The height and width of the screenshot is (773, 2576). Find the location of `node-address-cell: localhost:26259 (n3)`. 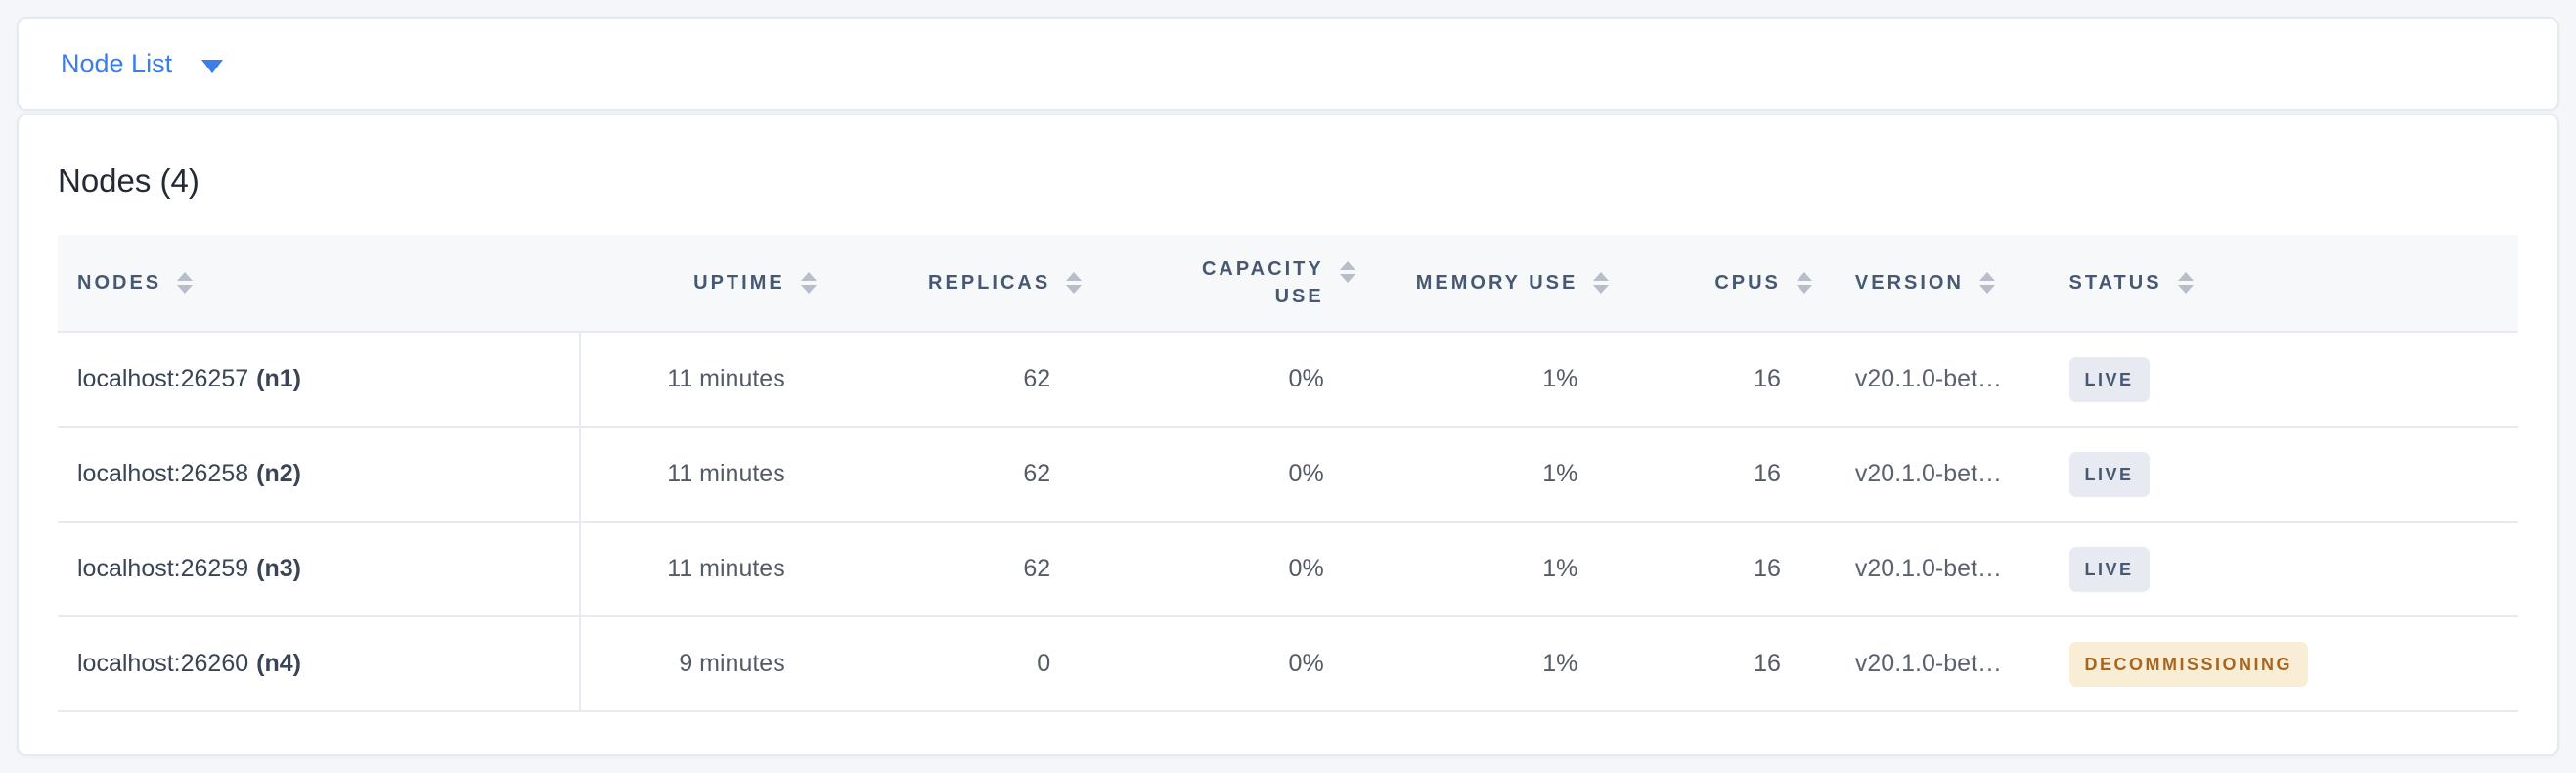

node-address-cell: localhost:26259 (n3) is located at coordinates (320, 570).